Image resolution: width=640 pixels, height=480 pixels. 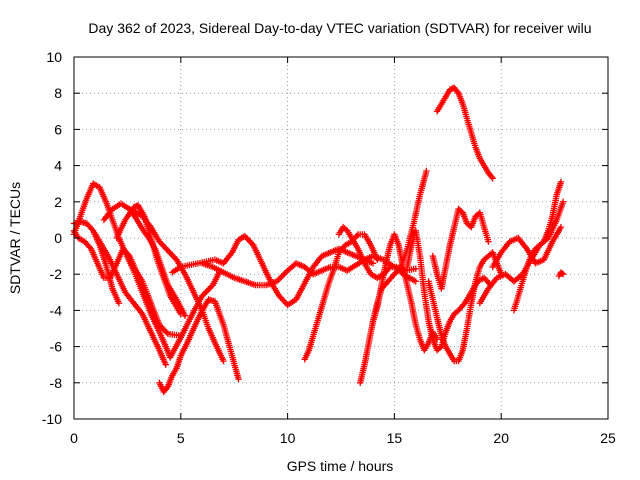 I want to click on y-tick-label: 4, so click(x=58, y=166).